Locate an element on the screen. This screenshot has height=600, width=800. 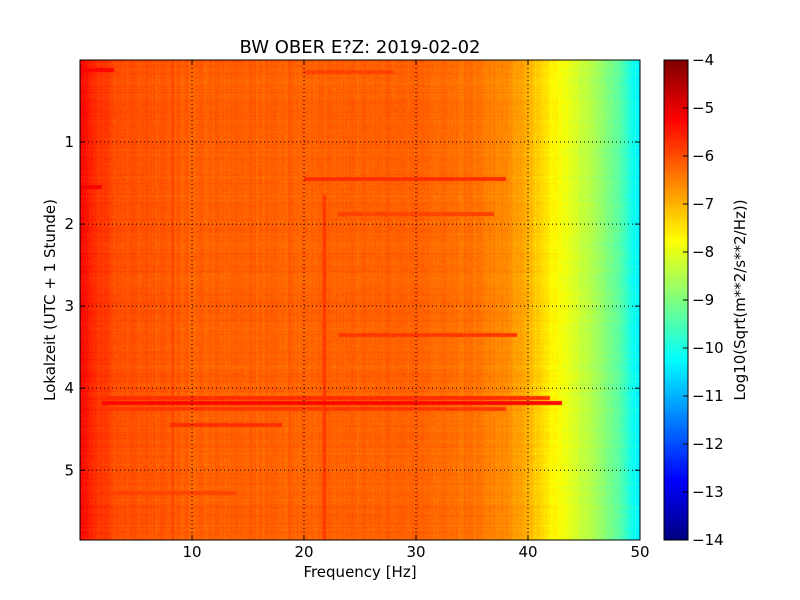
colorbar-tick-label: −10 is located at coordinates (708, 348).